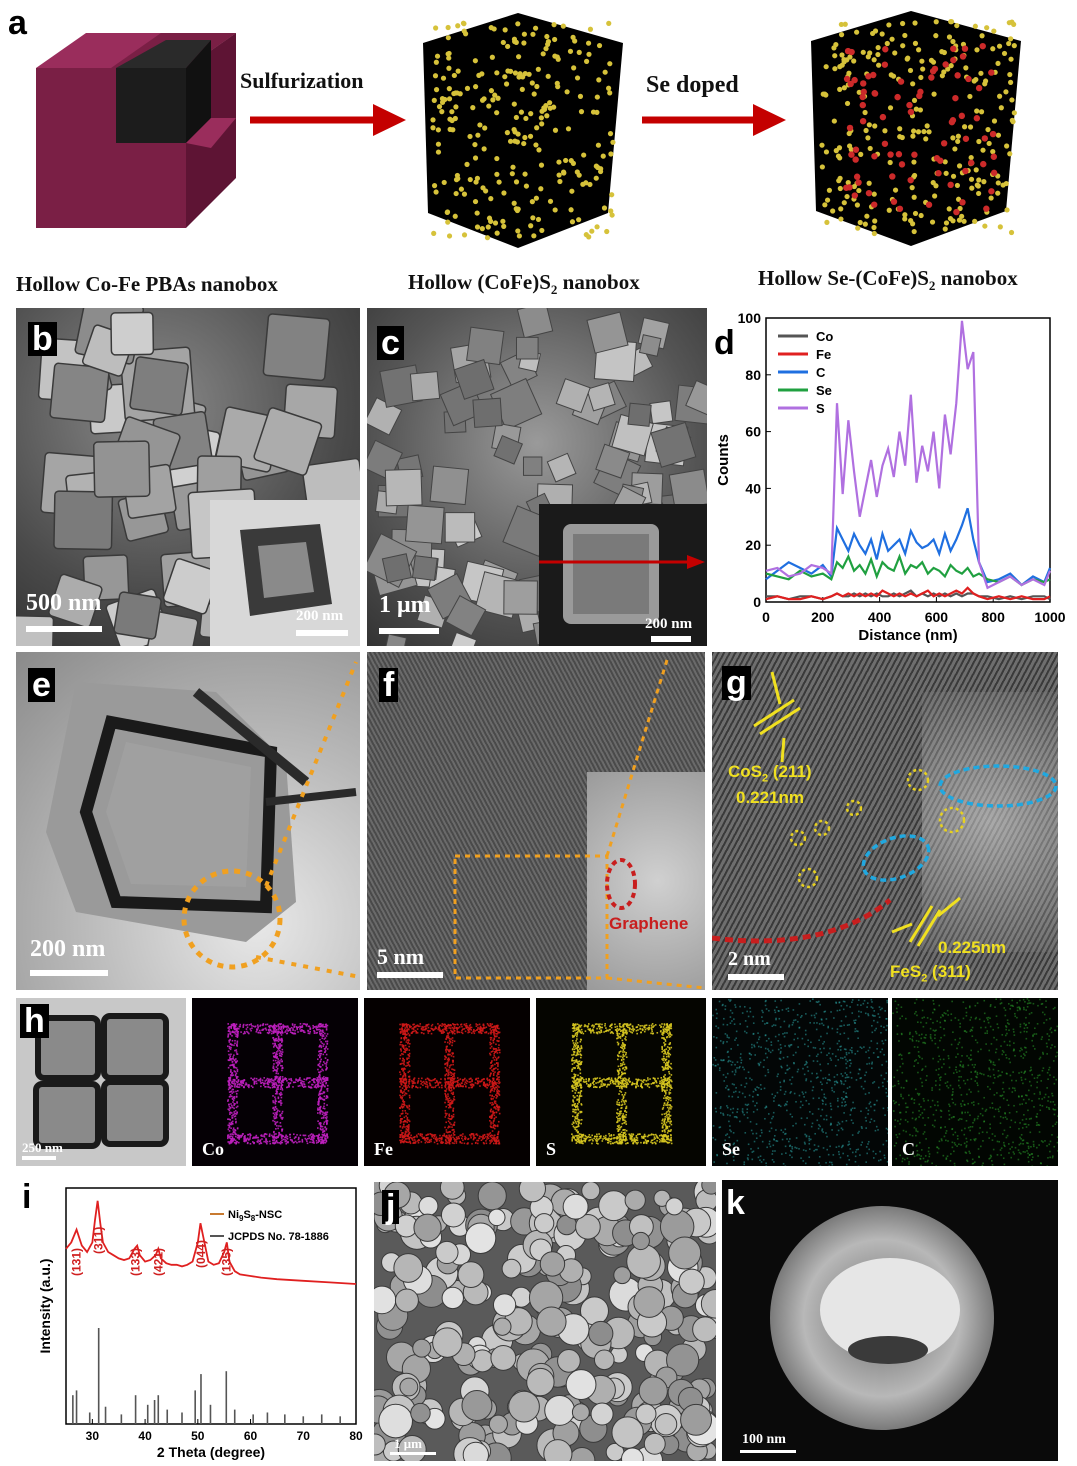  Describe the element at coordinates (724, 343) in the screenshot. I see `panel-label-d: d` at that location.